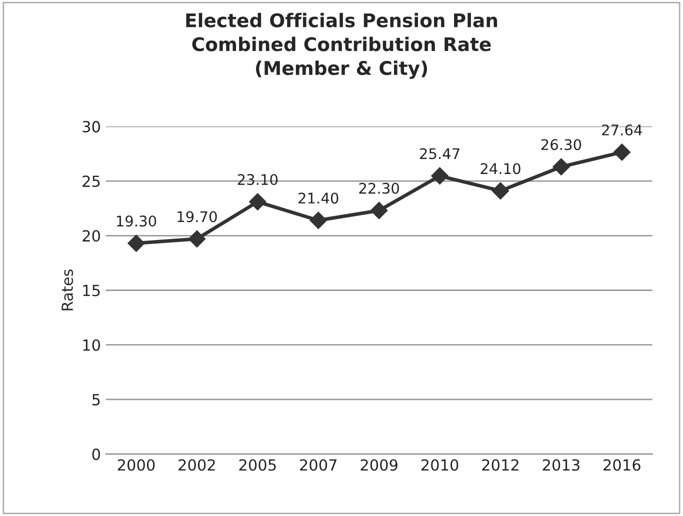 Image resolution: width=683 pixels, height=516 pixels. What do you see at coordinates (196, 465) in the screenshot?
I see `x-tick-label: 2002` at bounding box center [196, 465].